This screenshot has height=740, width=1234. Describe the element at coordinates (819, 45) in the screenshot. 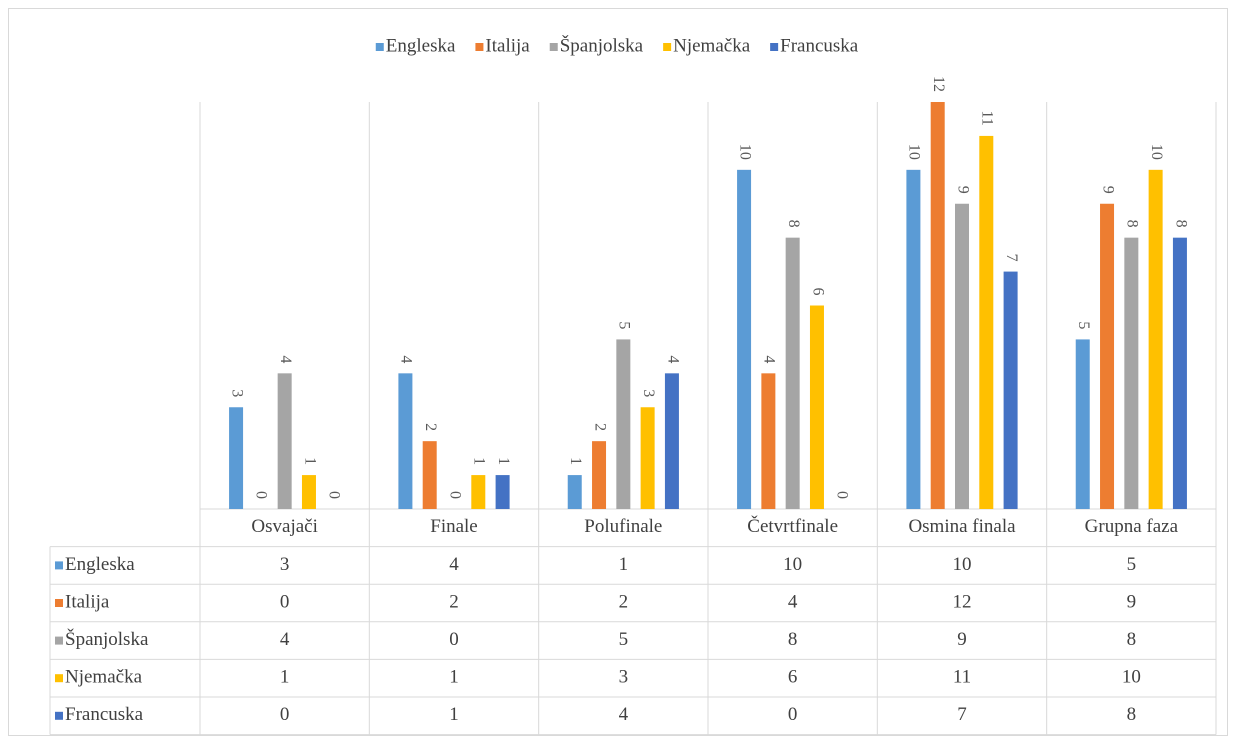

I see `legend-label: Francuska` at that location.